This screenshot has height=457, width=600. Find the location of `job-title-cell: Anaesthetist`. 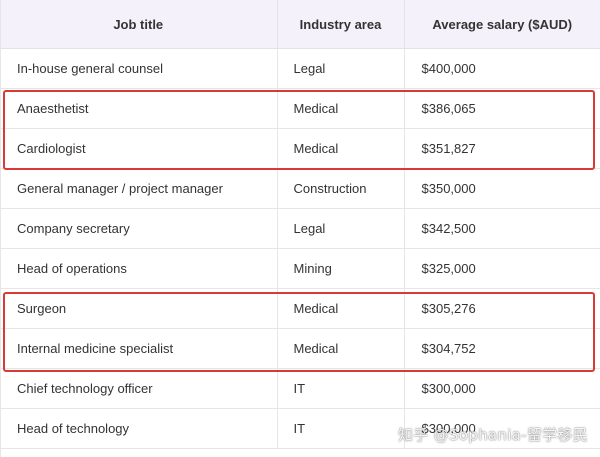

job-title-cell: Anaesthetist is located at coordinates (139, 108).